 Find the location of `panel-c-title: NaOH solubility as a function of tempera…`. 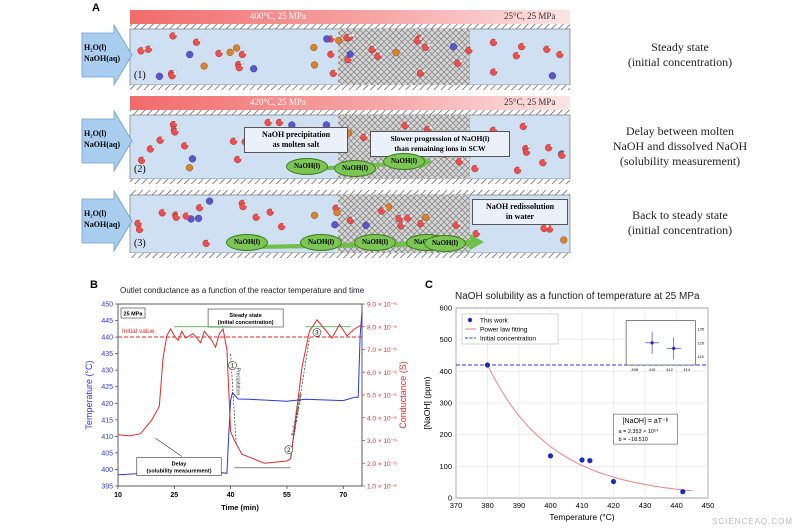

panel-c-title: NaOH solubility as a function of tempera… is located at coordinates (577, 296).